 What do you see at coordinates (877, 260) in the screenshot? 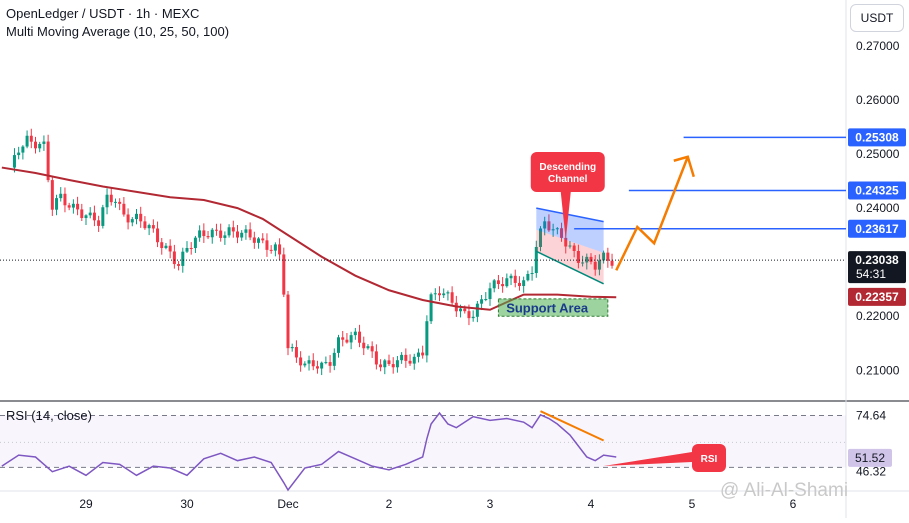
I see `current-price-label: 0.23038` at bounding box center [877, 260].